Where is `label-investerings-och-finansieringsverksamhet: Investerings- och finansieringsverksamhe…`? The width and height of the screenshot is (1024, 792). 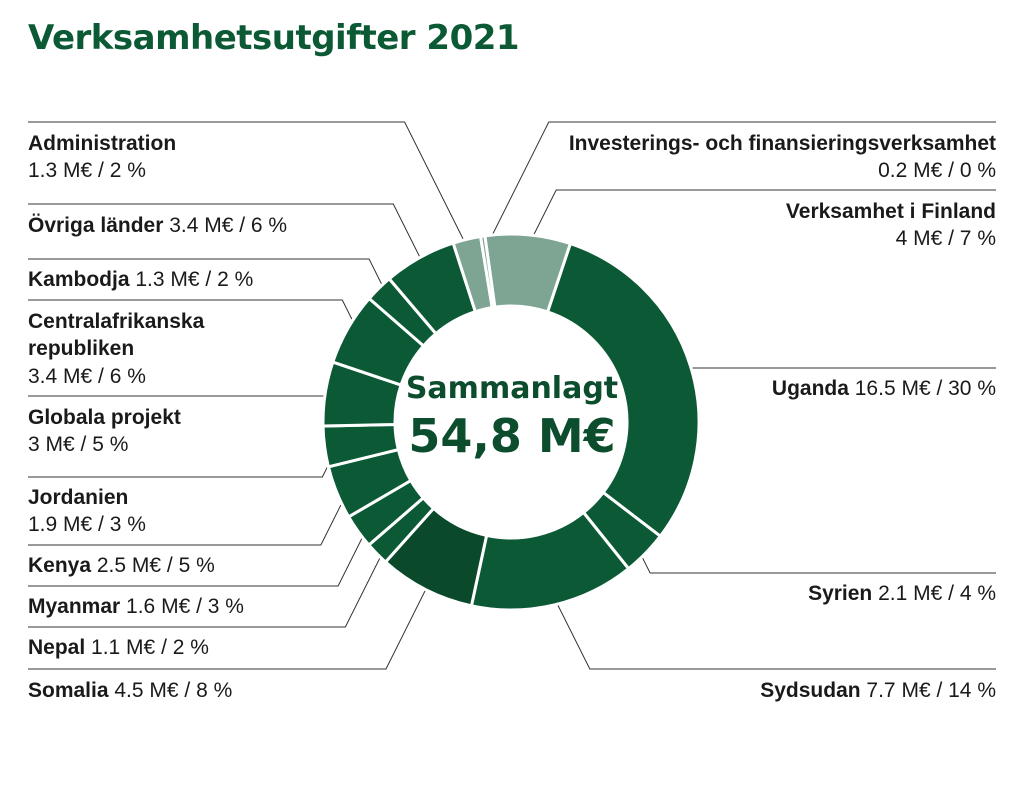
label-investerings-och-finansieringsverksamhet: Investerings- och finansieringsverksamhe… is located at coordinates (782, 143).